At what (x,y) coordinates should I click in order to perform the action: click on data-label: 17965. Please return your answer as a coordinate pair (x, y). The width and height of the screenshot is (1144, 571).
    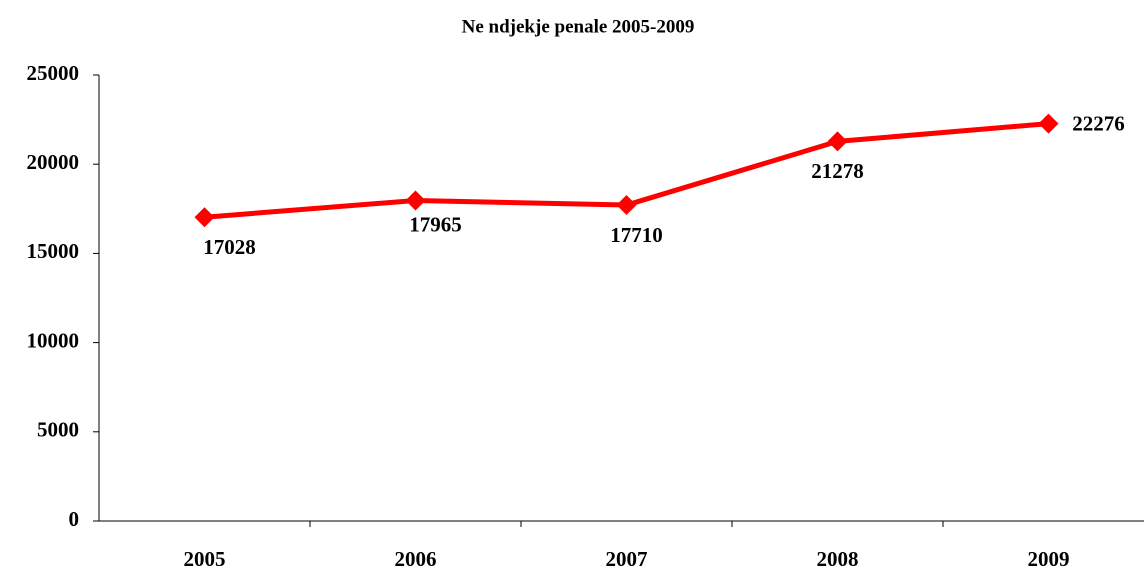
    Looking at the image, I should click on (435, 224).